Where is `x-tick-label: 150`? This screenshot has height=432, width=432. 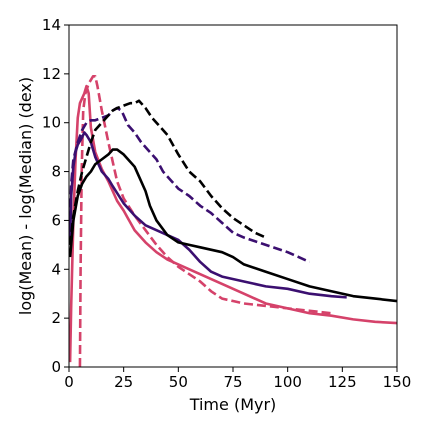 x-tick-label: 150 is located at coordinates (397, 382).